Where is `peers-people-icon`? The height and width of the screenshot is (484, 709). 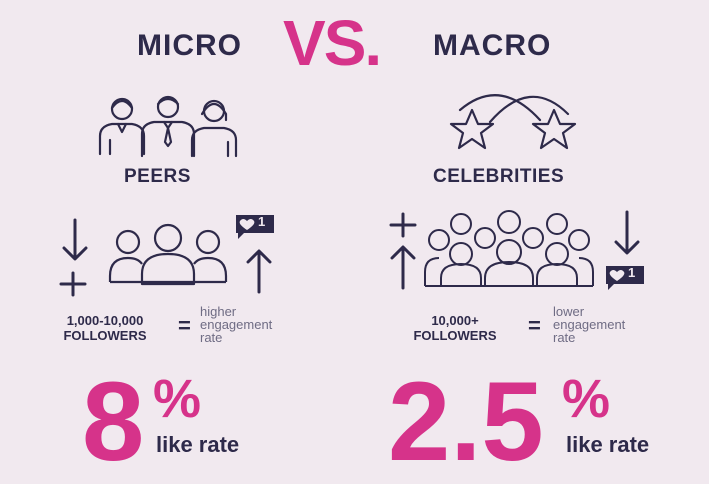
peers-people-icon is located at coordinates (168, 126).